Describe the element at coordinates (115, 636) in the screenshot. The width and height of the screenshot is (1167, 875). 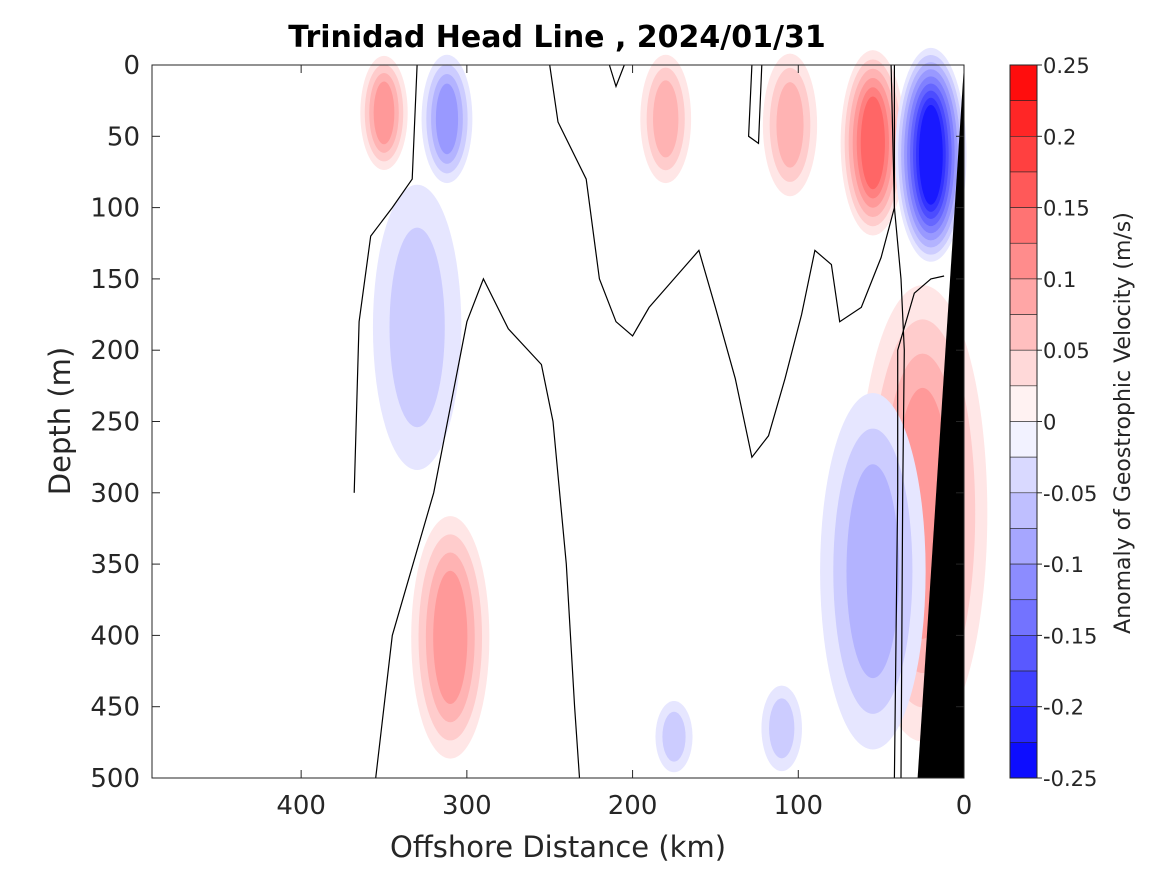
I see `y-tick-label: 400` at that location.